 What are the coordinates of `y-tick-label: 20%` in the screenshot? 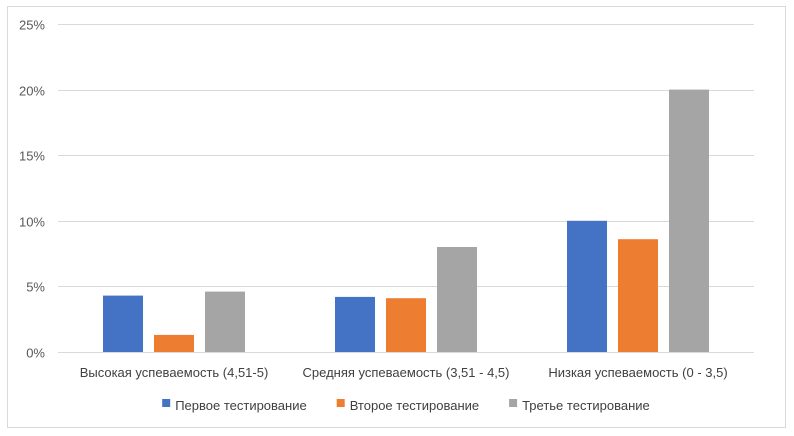 It's located at (32, 91).